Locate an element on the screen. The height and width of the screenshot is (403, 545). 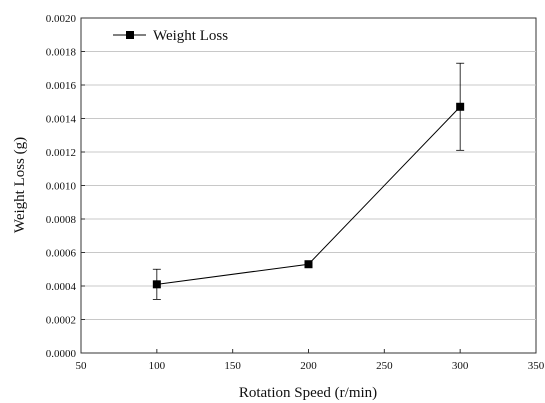
x-tick-label: 350 is located at coordinates (536, 366).